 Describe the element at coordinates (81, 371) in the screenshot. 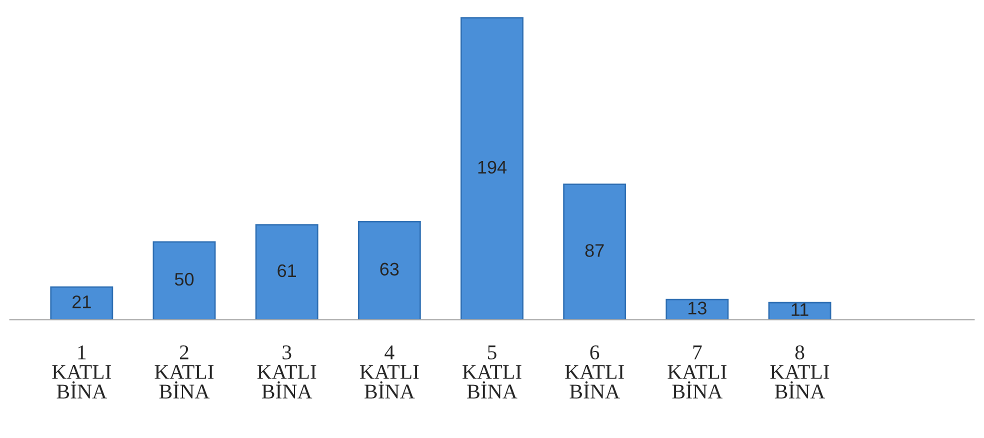

I see `x-tick-label: 1 KATLI BİNA` at that location.